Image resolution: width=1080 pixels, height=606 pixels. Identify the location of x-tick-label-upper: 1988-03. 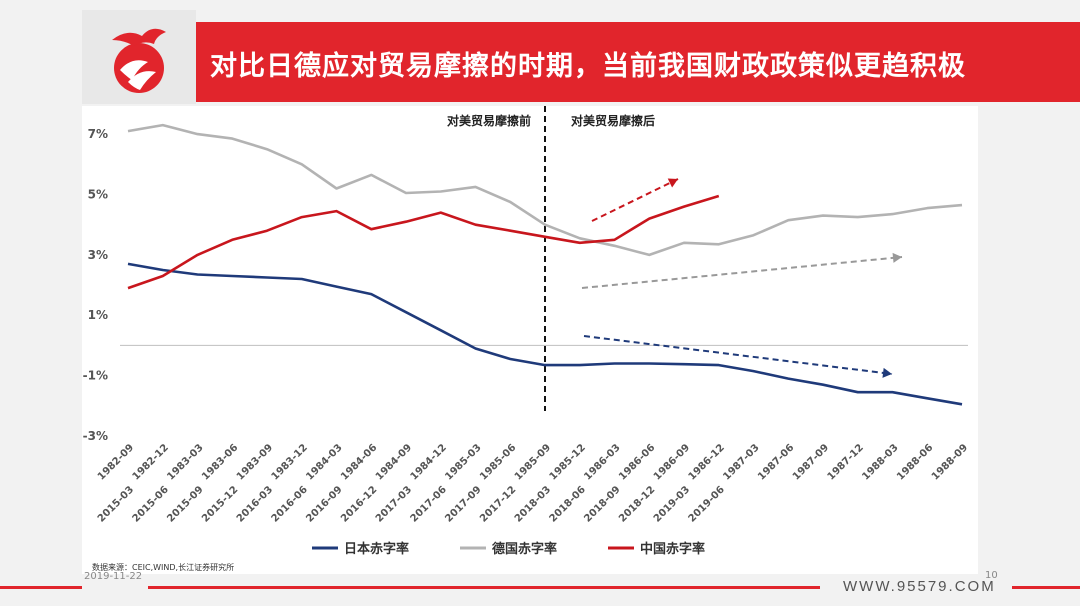
(880, 462).